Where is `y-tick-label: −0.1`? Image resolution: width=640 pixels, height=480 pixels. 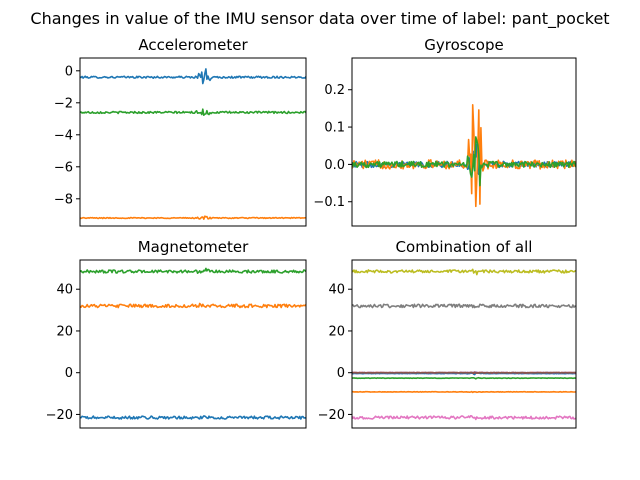
y-tick-label: −0.1 is located at coordinates (329, 202).